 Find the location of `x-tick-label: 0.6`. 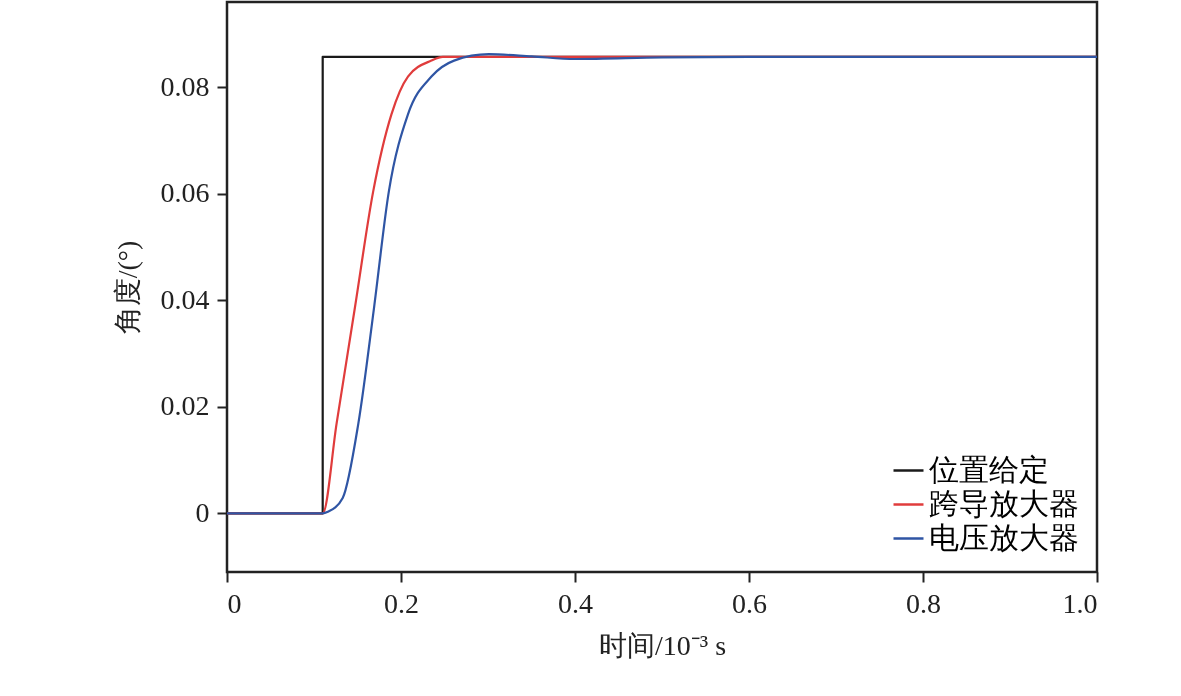

x-tick-label: 0.6 is located at coordinates (749, 603).